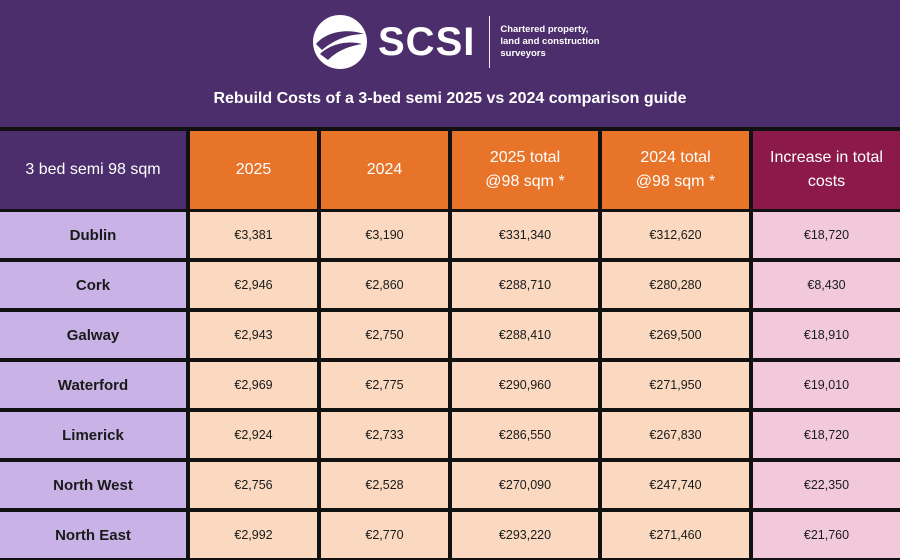  I want to click on value-cell-t2025: €288,410, so click(525, 335).